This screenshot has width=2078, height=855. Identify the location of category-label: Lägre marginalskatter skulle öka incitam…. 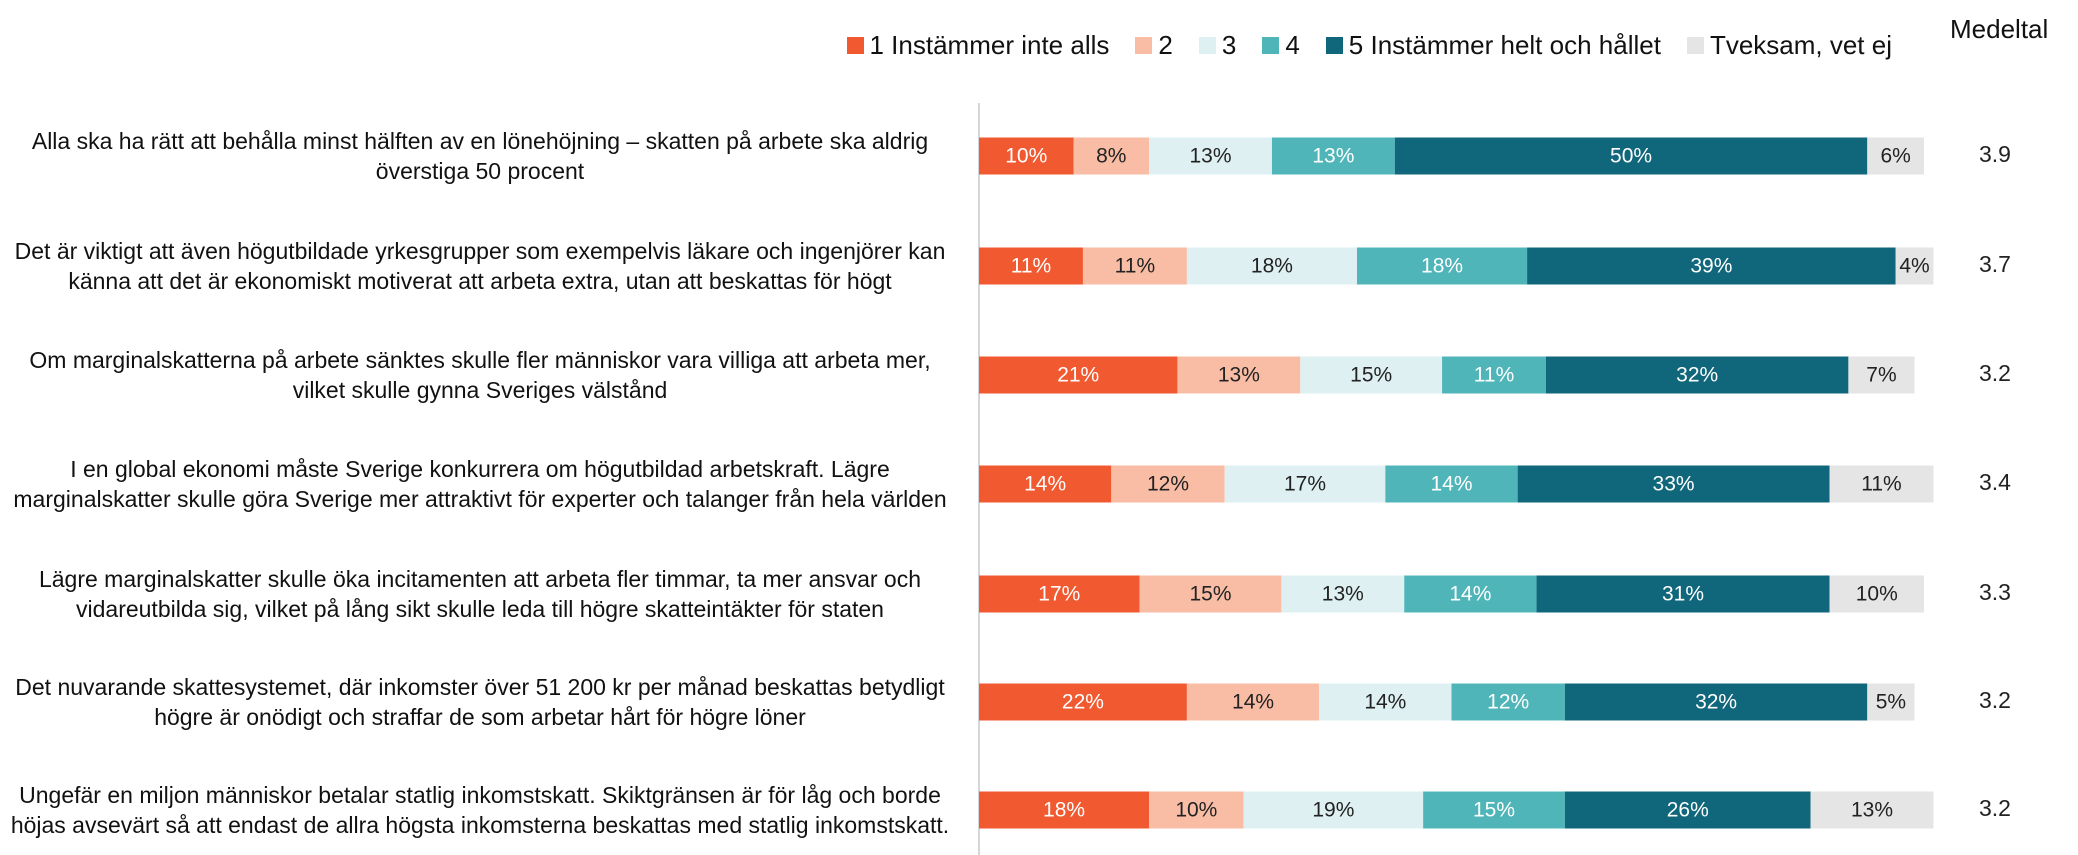
(480, 594).